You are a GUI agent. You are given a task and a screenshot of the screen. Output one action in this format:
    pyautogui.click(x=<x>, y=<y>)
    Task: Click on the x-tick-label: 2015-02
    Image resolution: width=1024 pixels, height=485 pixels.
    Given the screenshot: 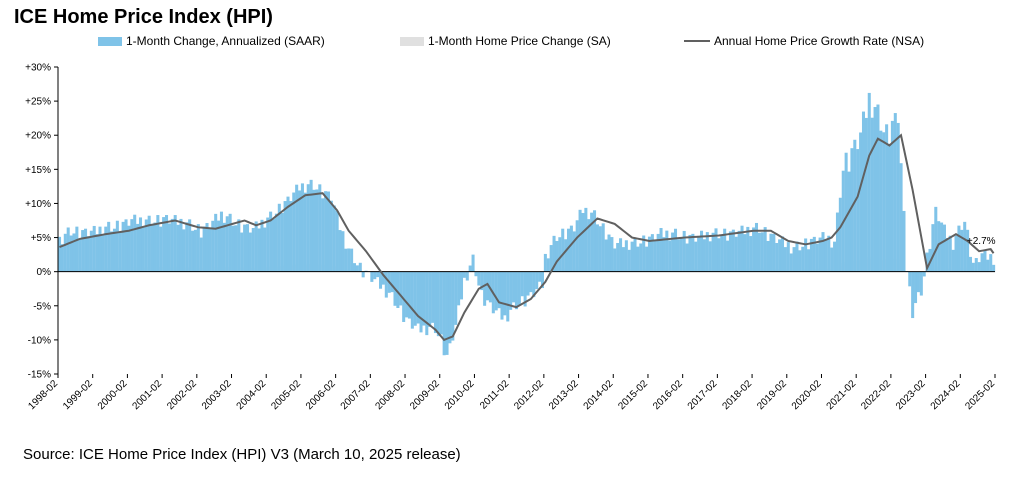 What is the action you would take?
    pyautogui.click(x=633, y=395)
    